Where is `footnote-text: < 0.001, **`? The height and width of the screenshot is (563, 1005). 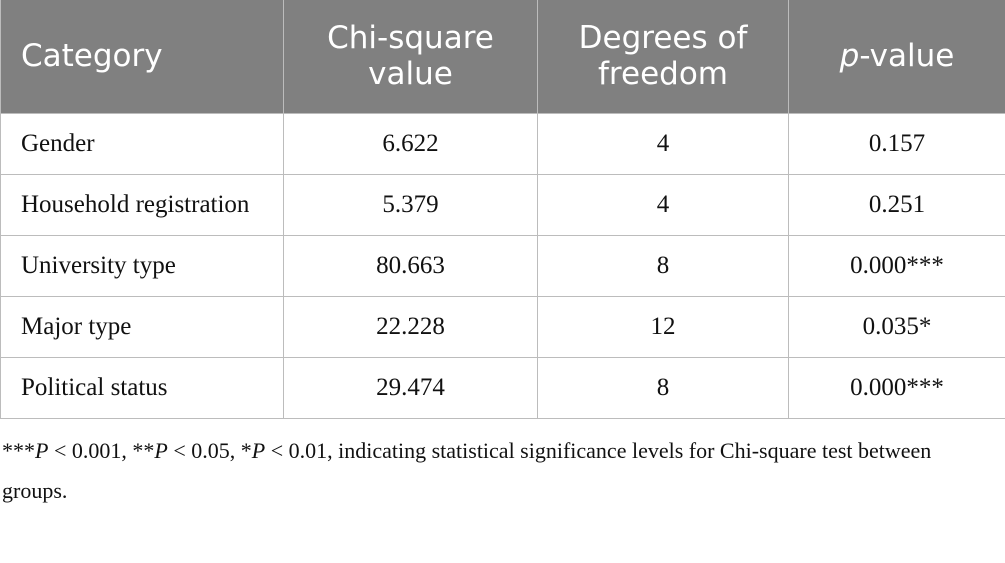 footnote-text: < 0.001, ** is located at coordinates (101, 450).